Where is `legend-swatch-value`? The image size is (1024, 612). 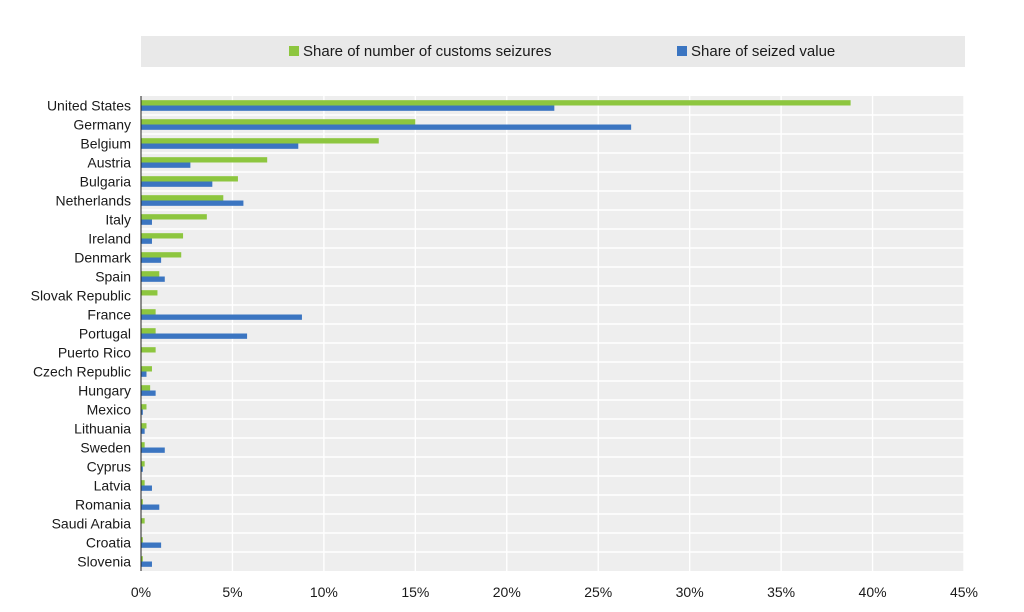
legend-swatch-value is located at coordinates (682, 51).